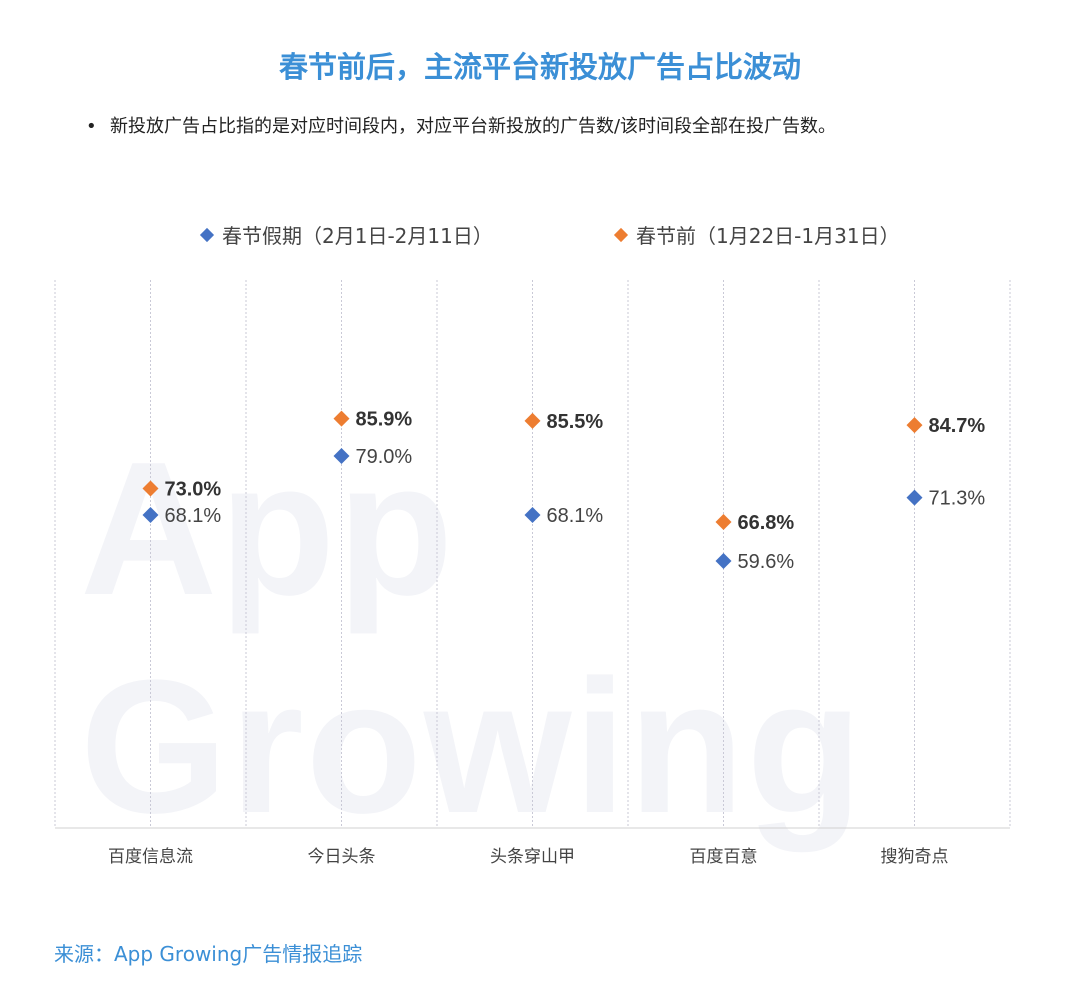 This screenshot has height=987, width=1080. Describe the element at coordinates (768, 236) in the screenshot. I see `legend-label-pre: 春节前（1月22日-1月31日）` at that location.